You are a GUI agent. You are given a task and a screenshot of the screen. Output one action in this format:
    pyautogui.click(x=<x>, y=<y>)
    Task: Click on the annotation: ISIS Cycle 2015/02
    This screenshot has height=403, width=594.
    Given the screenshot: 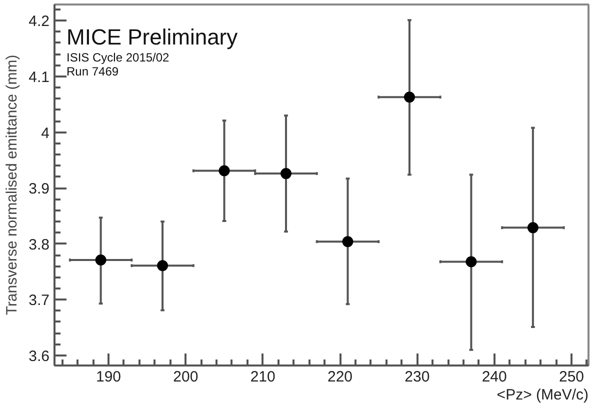 What is the action you would take?
    pyautogui.click(x=118, y=57)
    